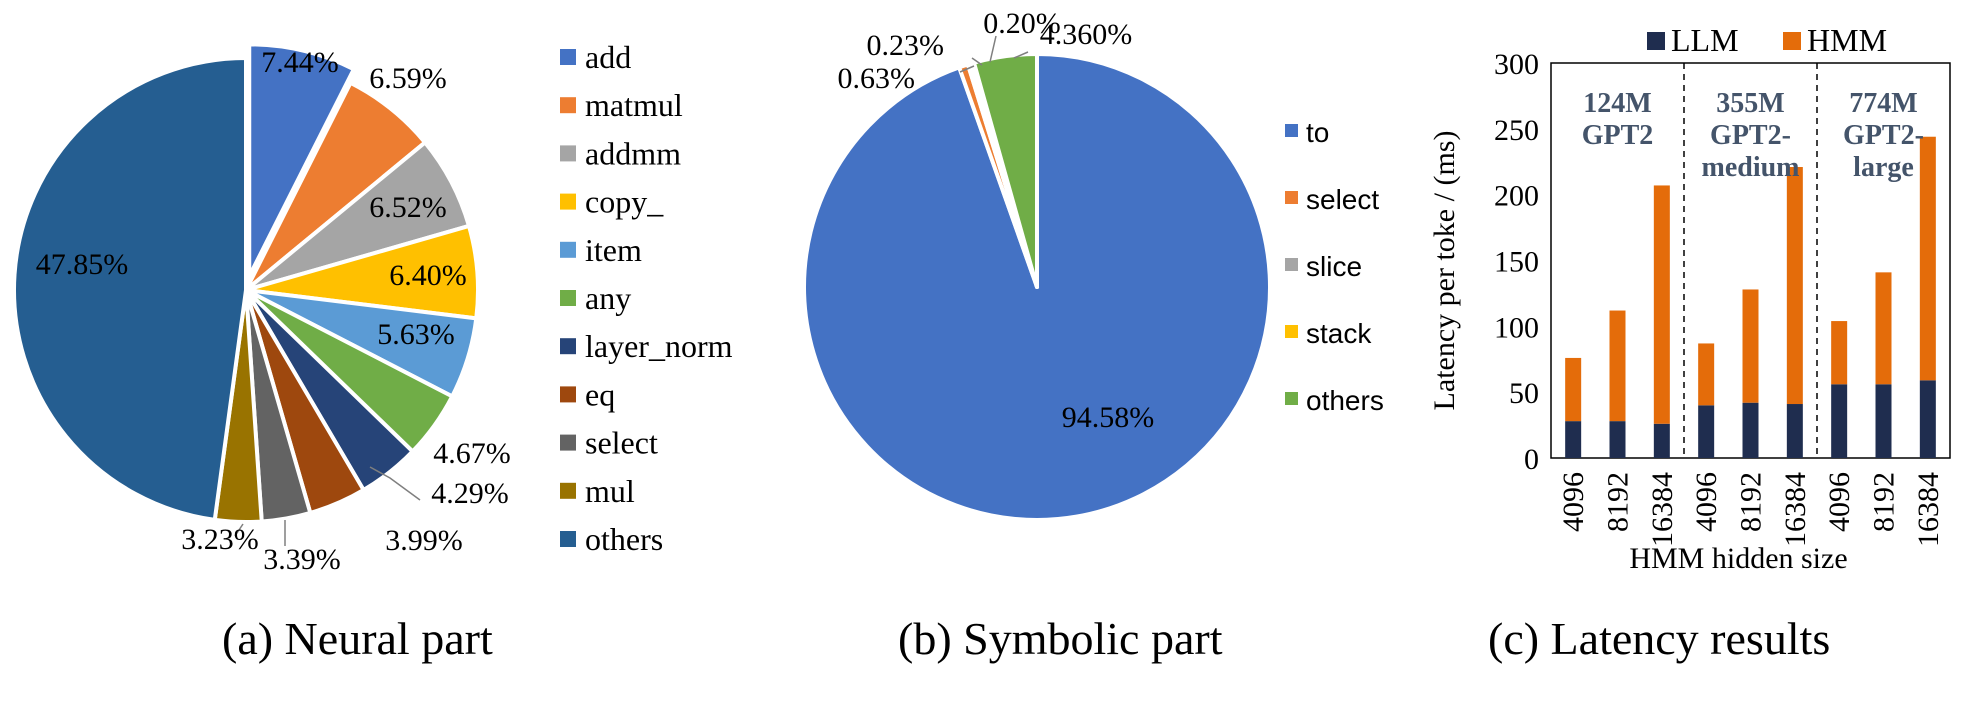 Image resolution: width=1968 pixels, height=708 pixels. Describe the element at coordinates (1444, 271) in the screenshot. I see `y-axis-label: Latency per toke / (ms)` at that location.